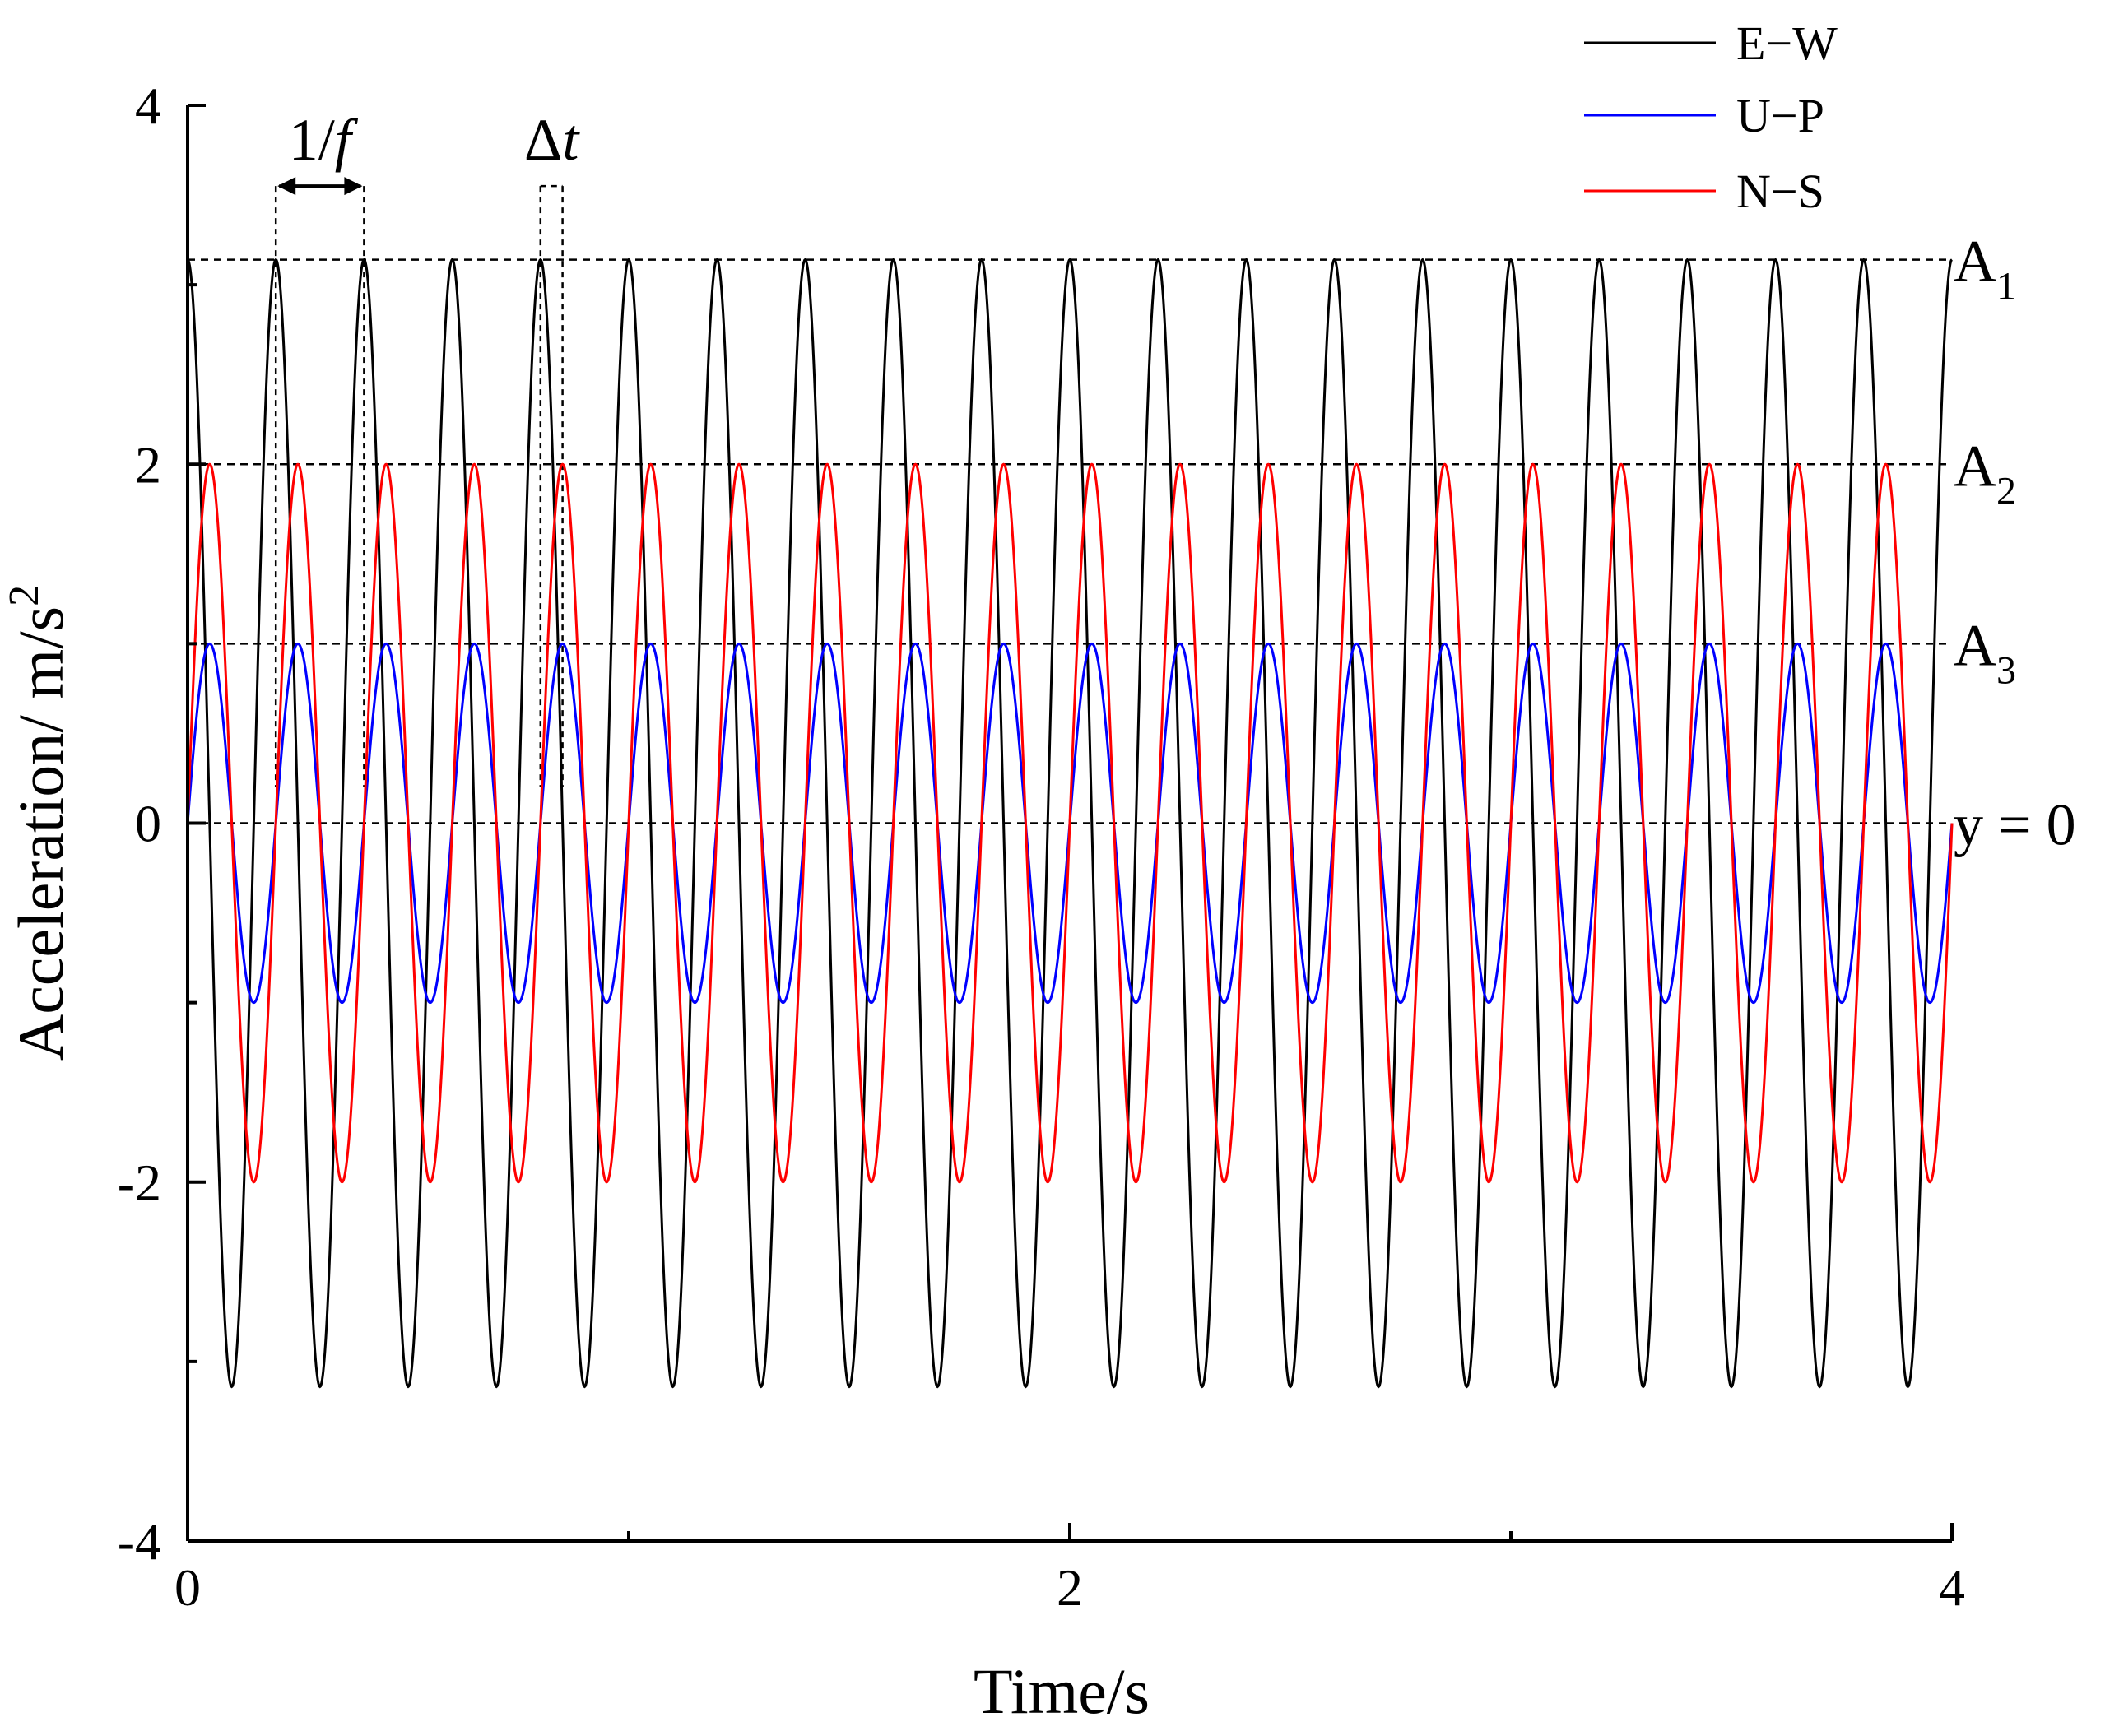 This screenshot has width=2119, height=1736. I want to click on x-tick-label: 2, so click(1070, 1587).